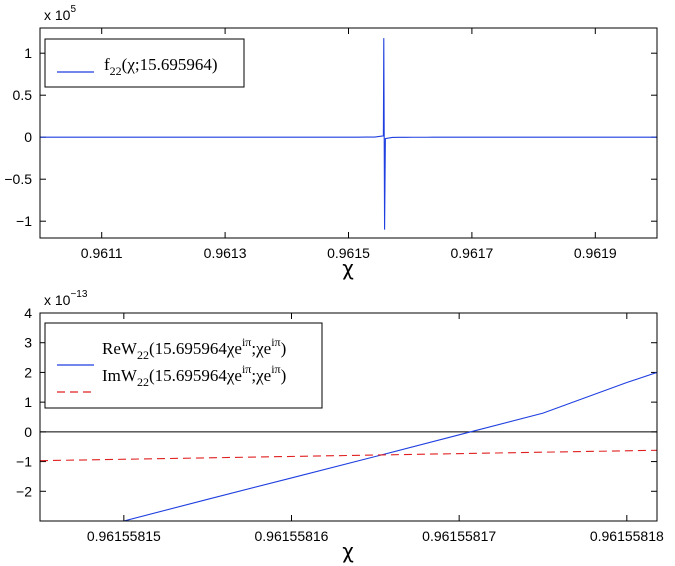  What do you see at coordinates (292, 536) in the screenshot?
I see `bottom-x-tick-label: 0.96155816` at bounding box center [292, 536].